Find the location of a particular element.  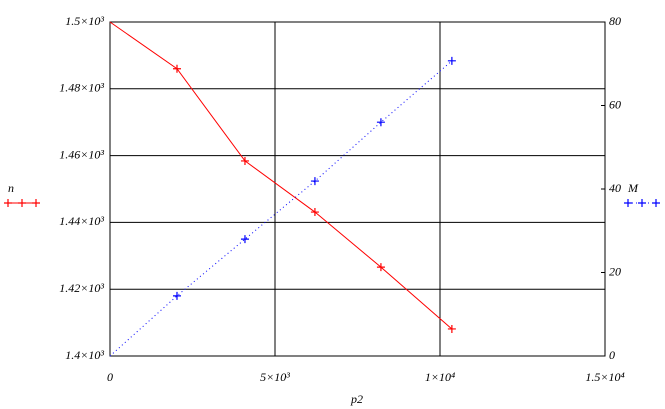

y-tick-label: 1.4×10³ is located at coordinates (84, 355).